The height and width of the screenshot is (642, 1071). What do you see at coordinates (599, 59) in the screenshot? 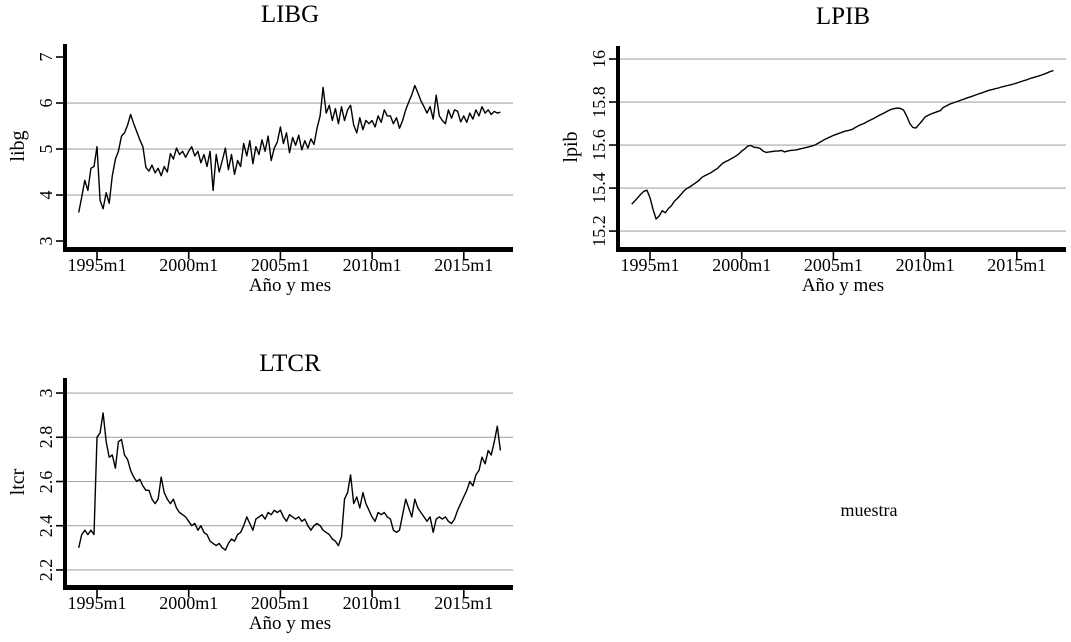
I see `y-tick-label: 16` at bounding box center [599, 59].